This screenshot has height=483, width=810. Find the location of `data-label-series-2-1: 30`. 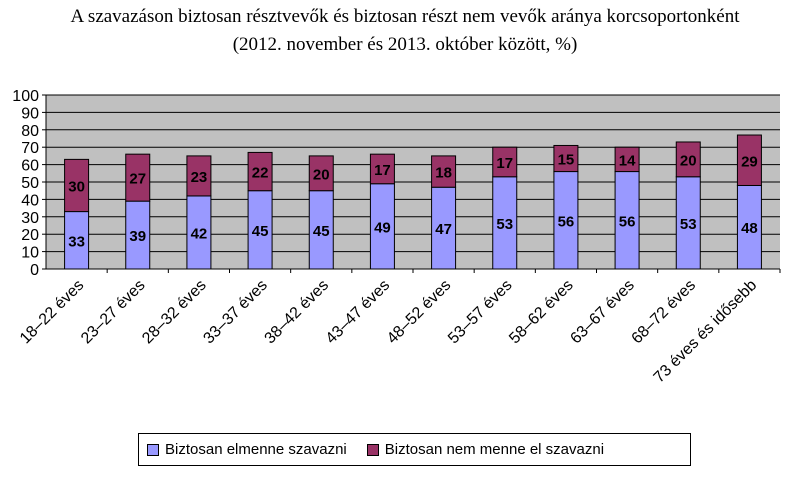

data-label-series-2-1: 30 is located at coordinates (76, 186).